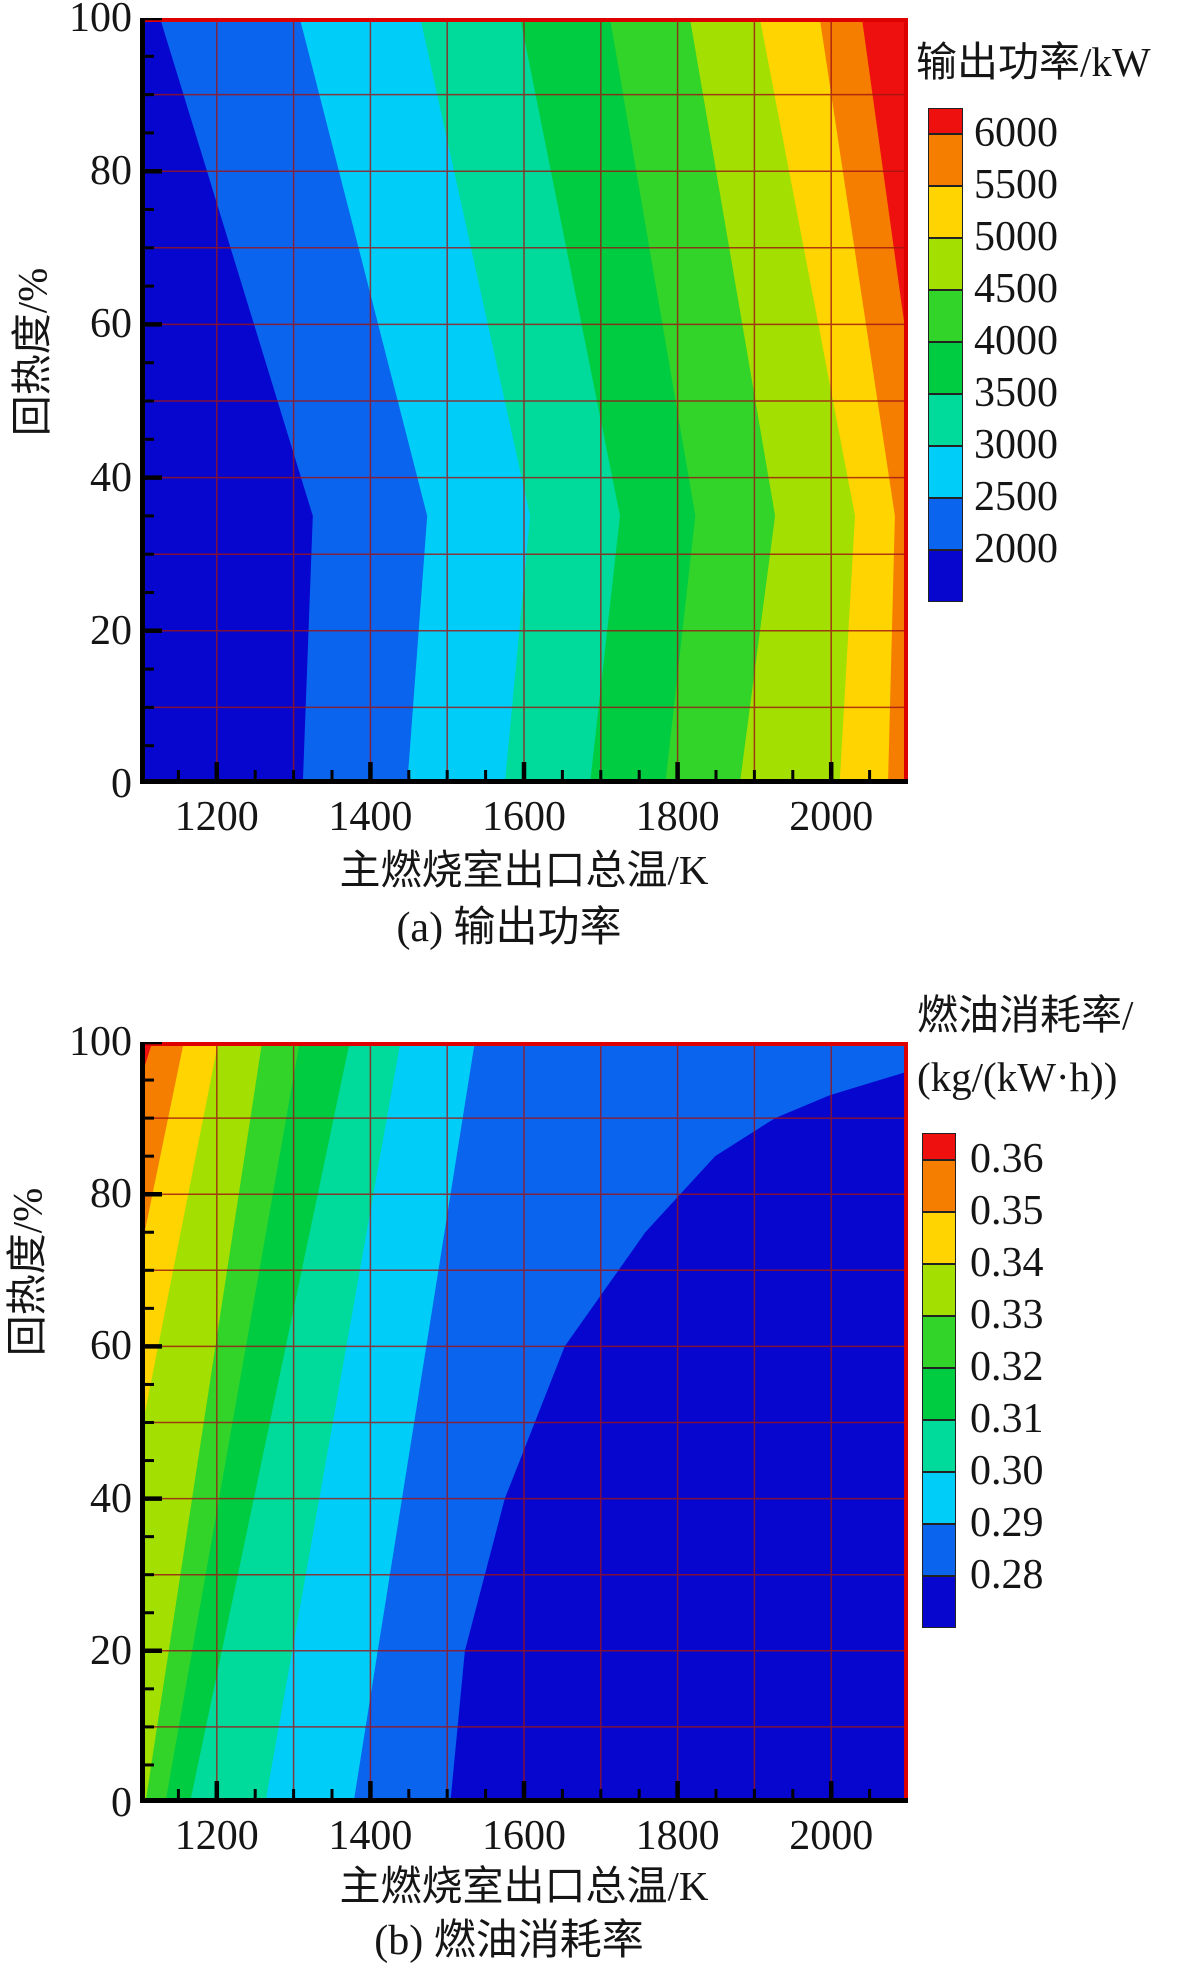 The height and width of the screenshot is (1979, 1181). Describe the element at coordinates (679, 1437) in the screenshot. I see `contour-band-0.28` at that location.